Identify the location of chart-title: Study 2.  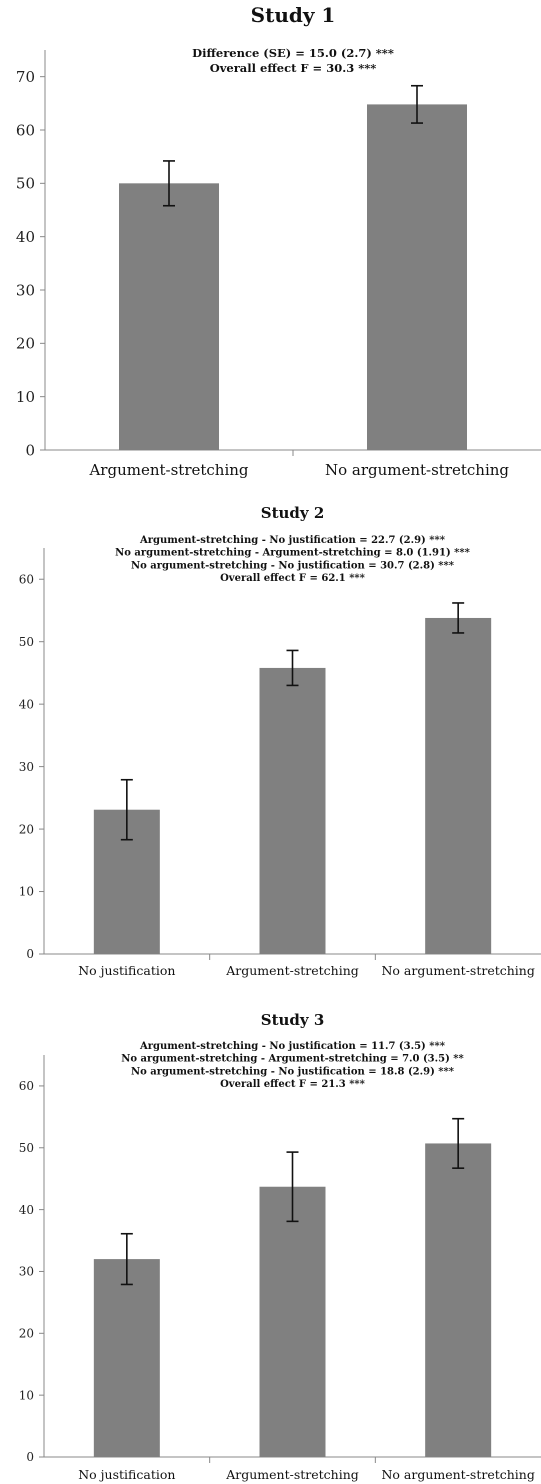
(293, 513).